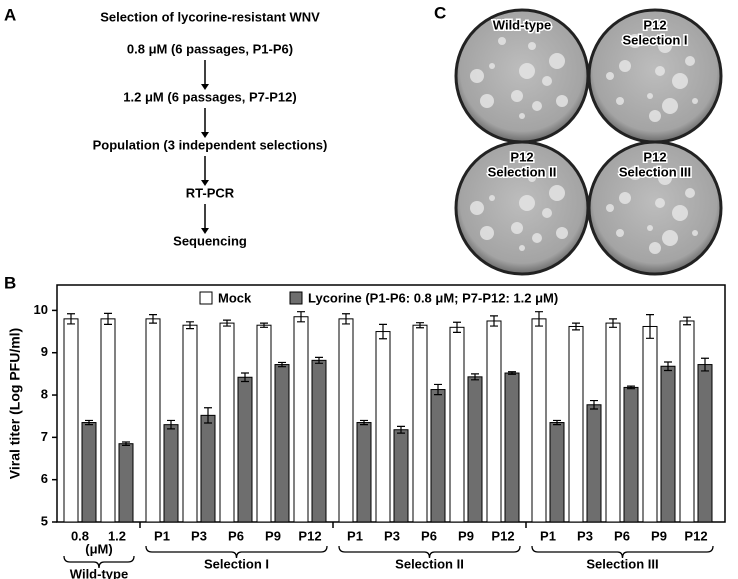 The height and width of the screenshot is (579, 738). What do you see at coordinates (209, 96) in the screenshot?
I see `flow-step: 1.2 μM (6 passages, P7-P12)` at bounding box center [209, 96].